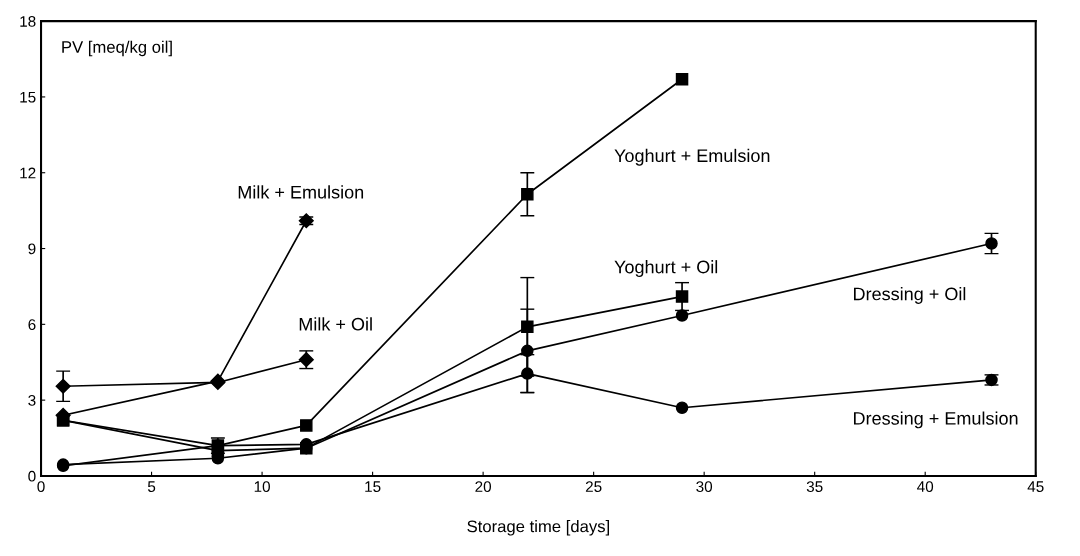 Image resolution: width=1080 pixels, height=556 pixels. I want to click on series-label: Milk + Emulsion, so click(301, 192).